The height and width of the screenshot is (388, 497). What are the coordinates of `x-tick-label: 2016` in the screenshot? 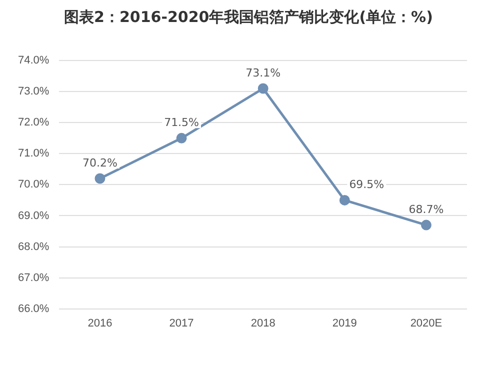 It's located at (100, 323).